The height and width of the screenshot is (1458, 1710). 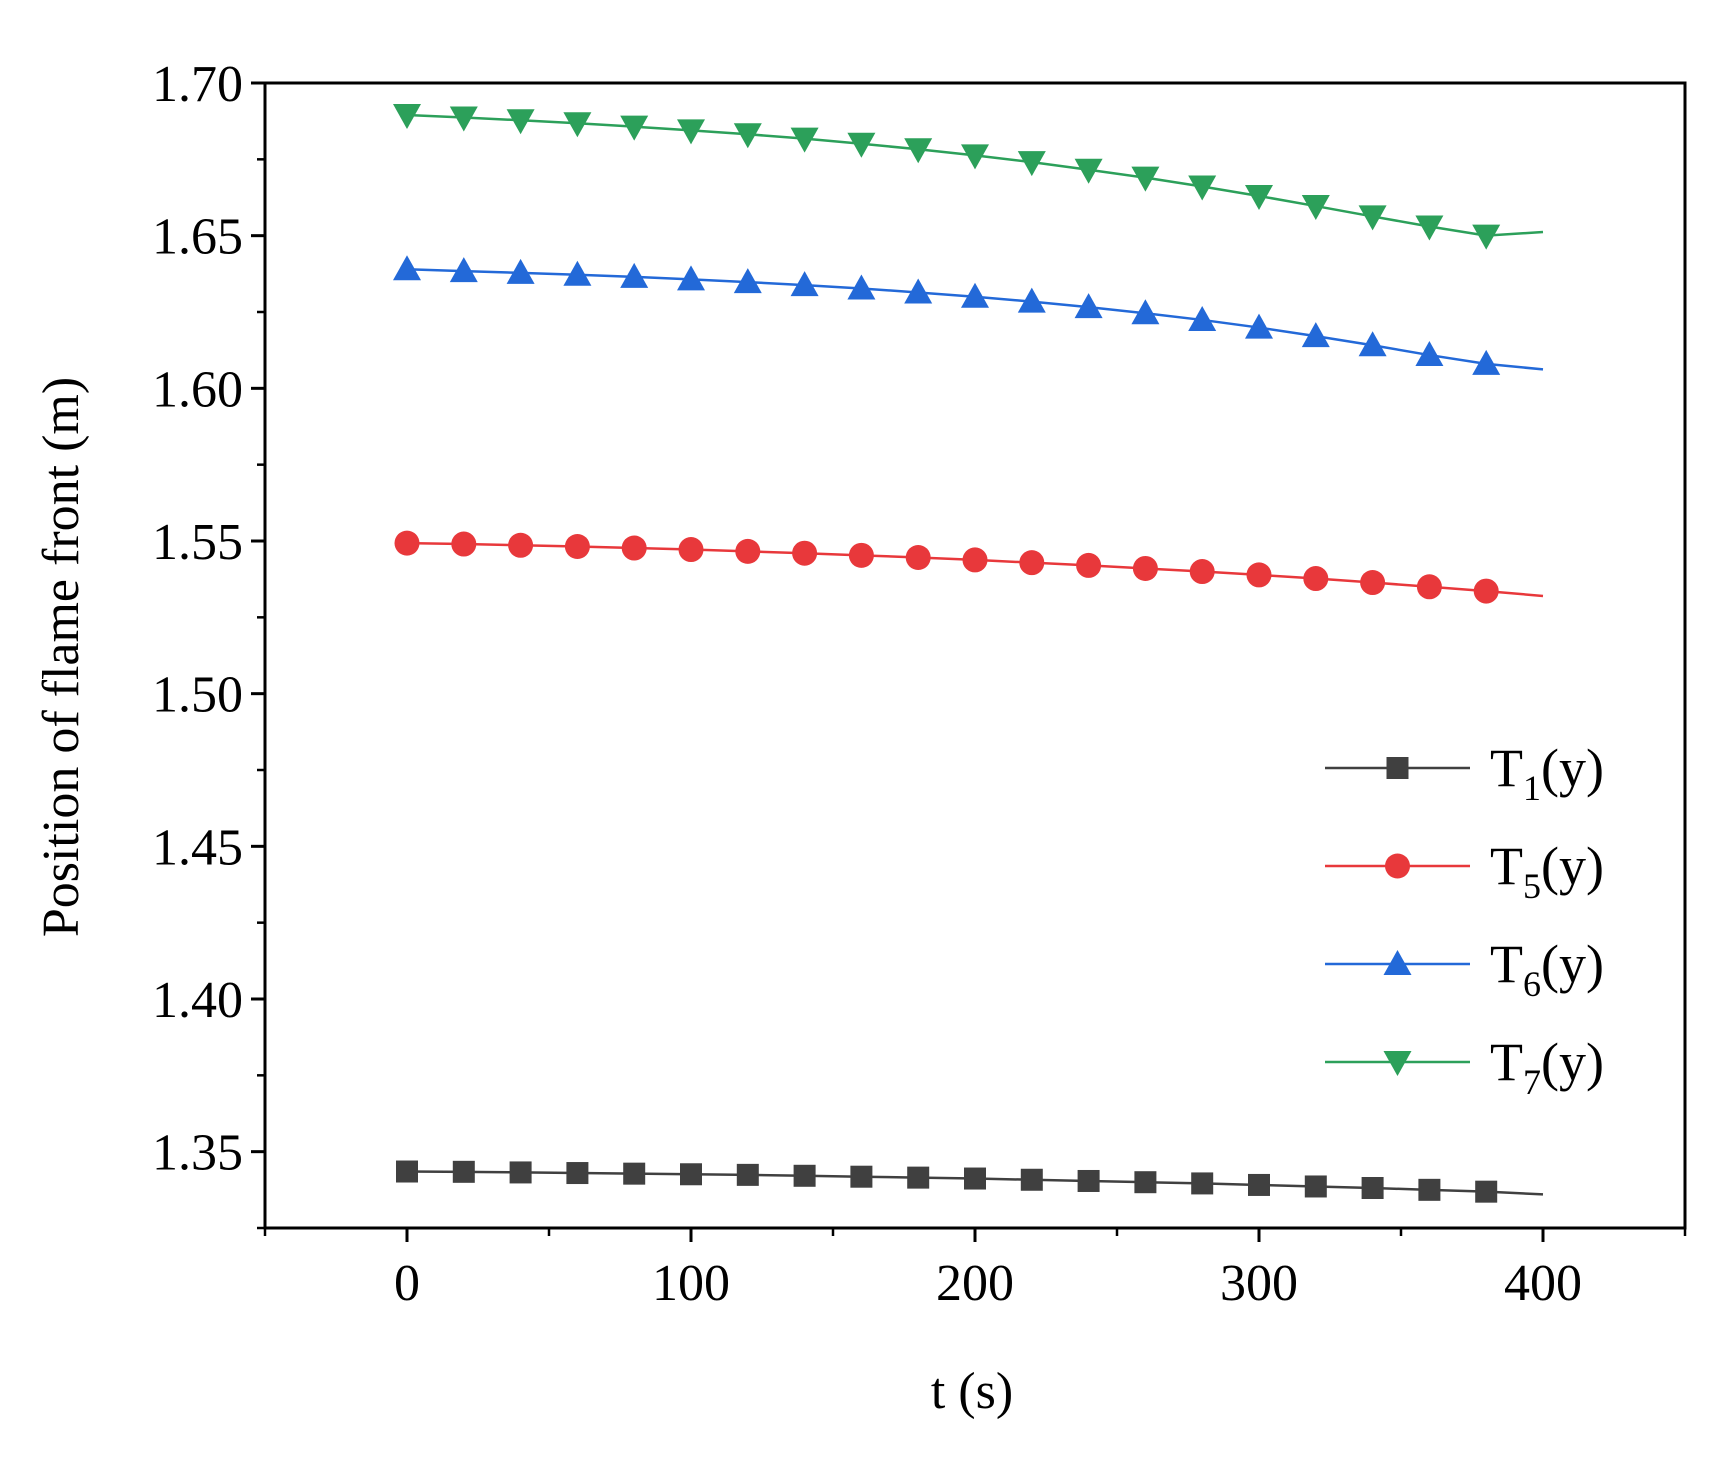 What do you see at coordinates (1547, 773) in the screenshot?
I see `legend-label: T1(y)` at bounding box center [1547, 773].